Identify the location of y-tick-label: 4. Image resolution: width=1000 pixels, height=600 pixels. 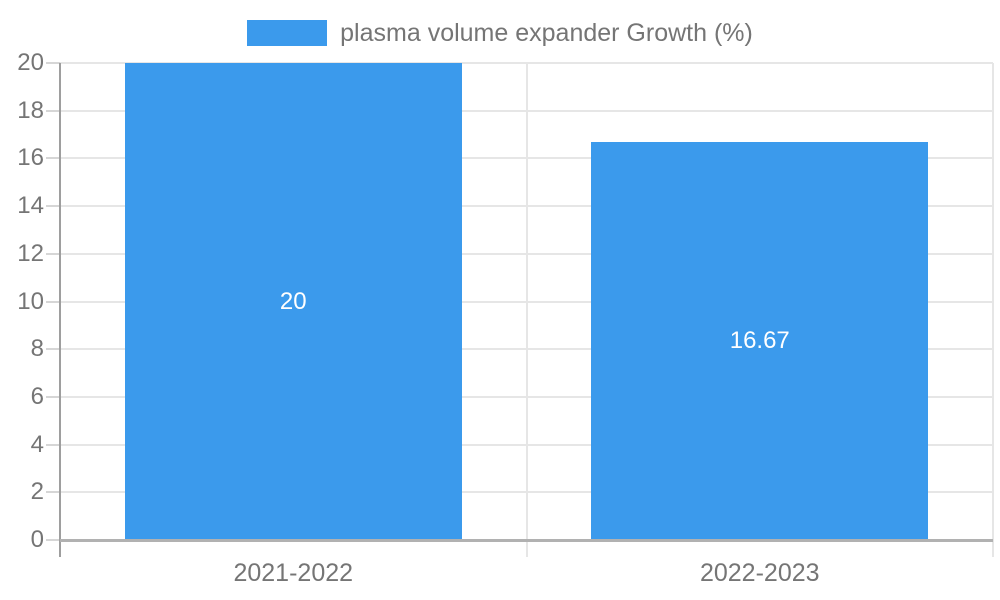
(37, 444).